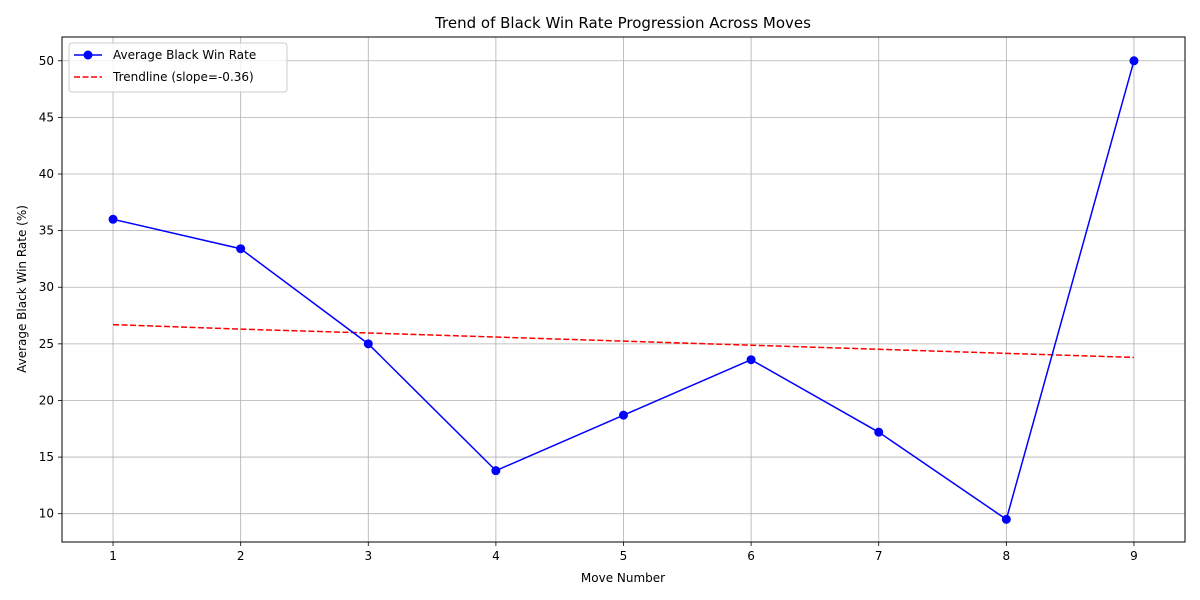 The height and width of the screenshot is (600, 1200). Describe the element at coordinates (241, 556) in the screenshot. I see `x-tick-label: 2` at that location.